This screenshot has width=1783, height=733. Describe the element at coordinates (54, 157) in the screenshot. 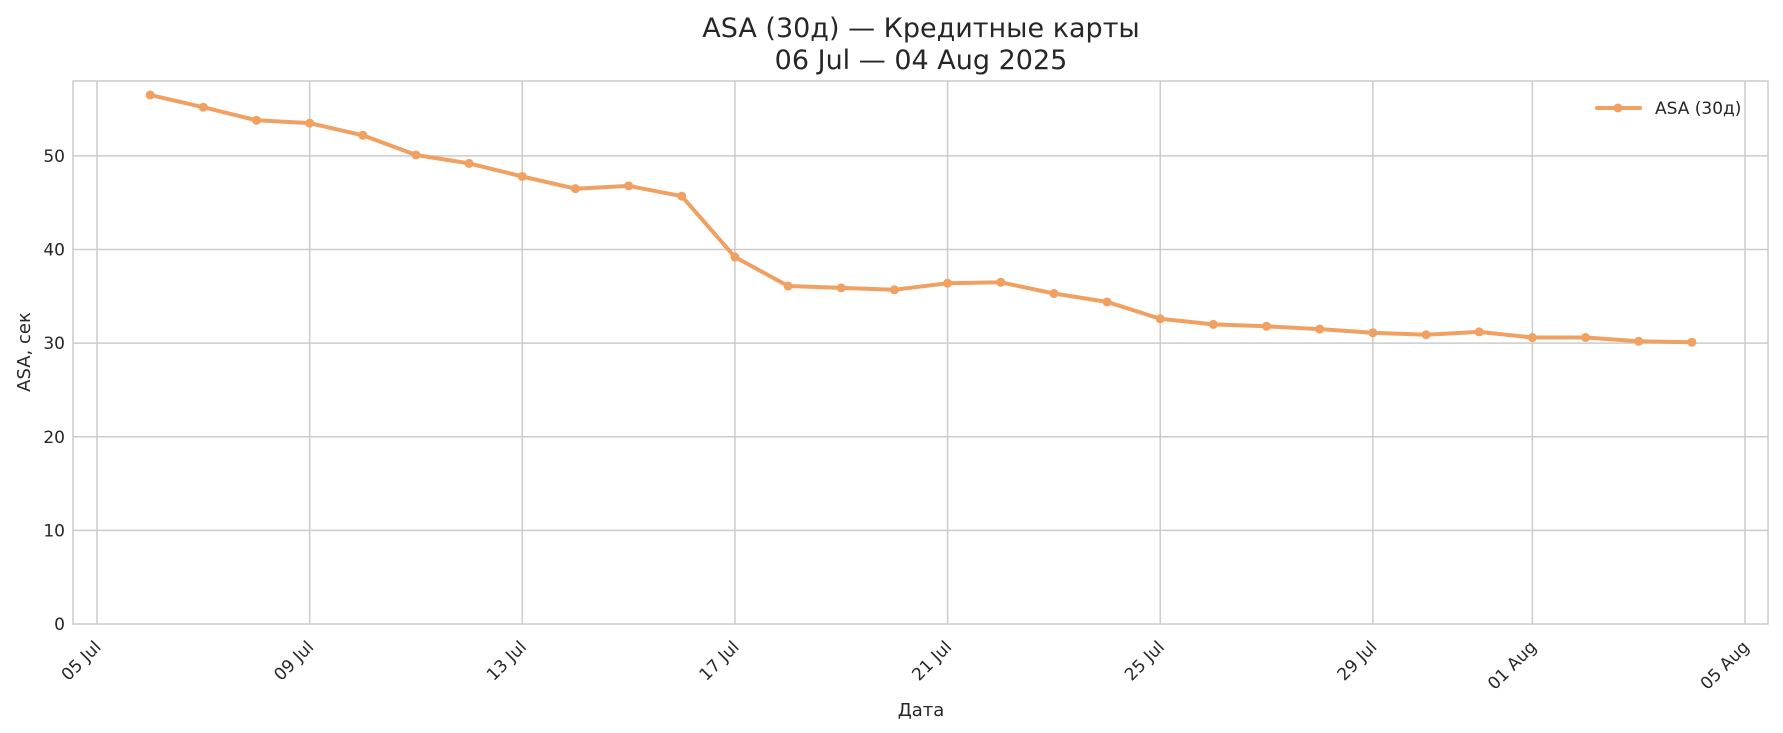

I see `y-tick-label: 50` at that location.